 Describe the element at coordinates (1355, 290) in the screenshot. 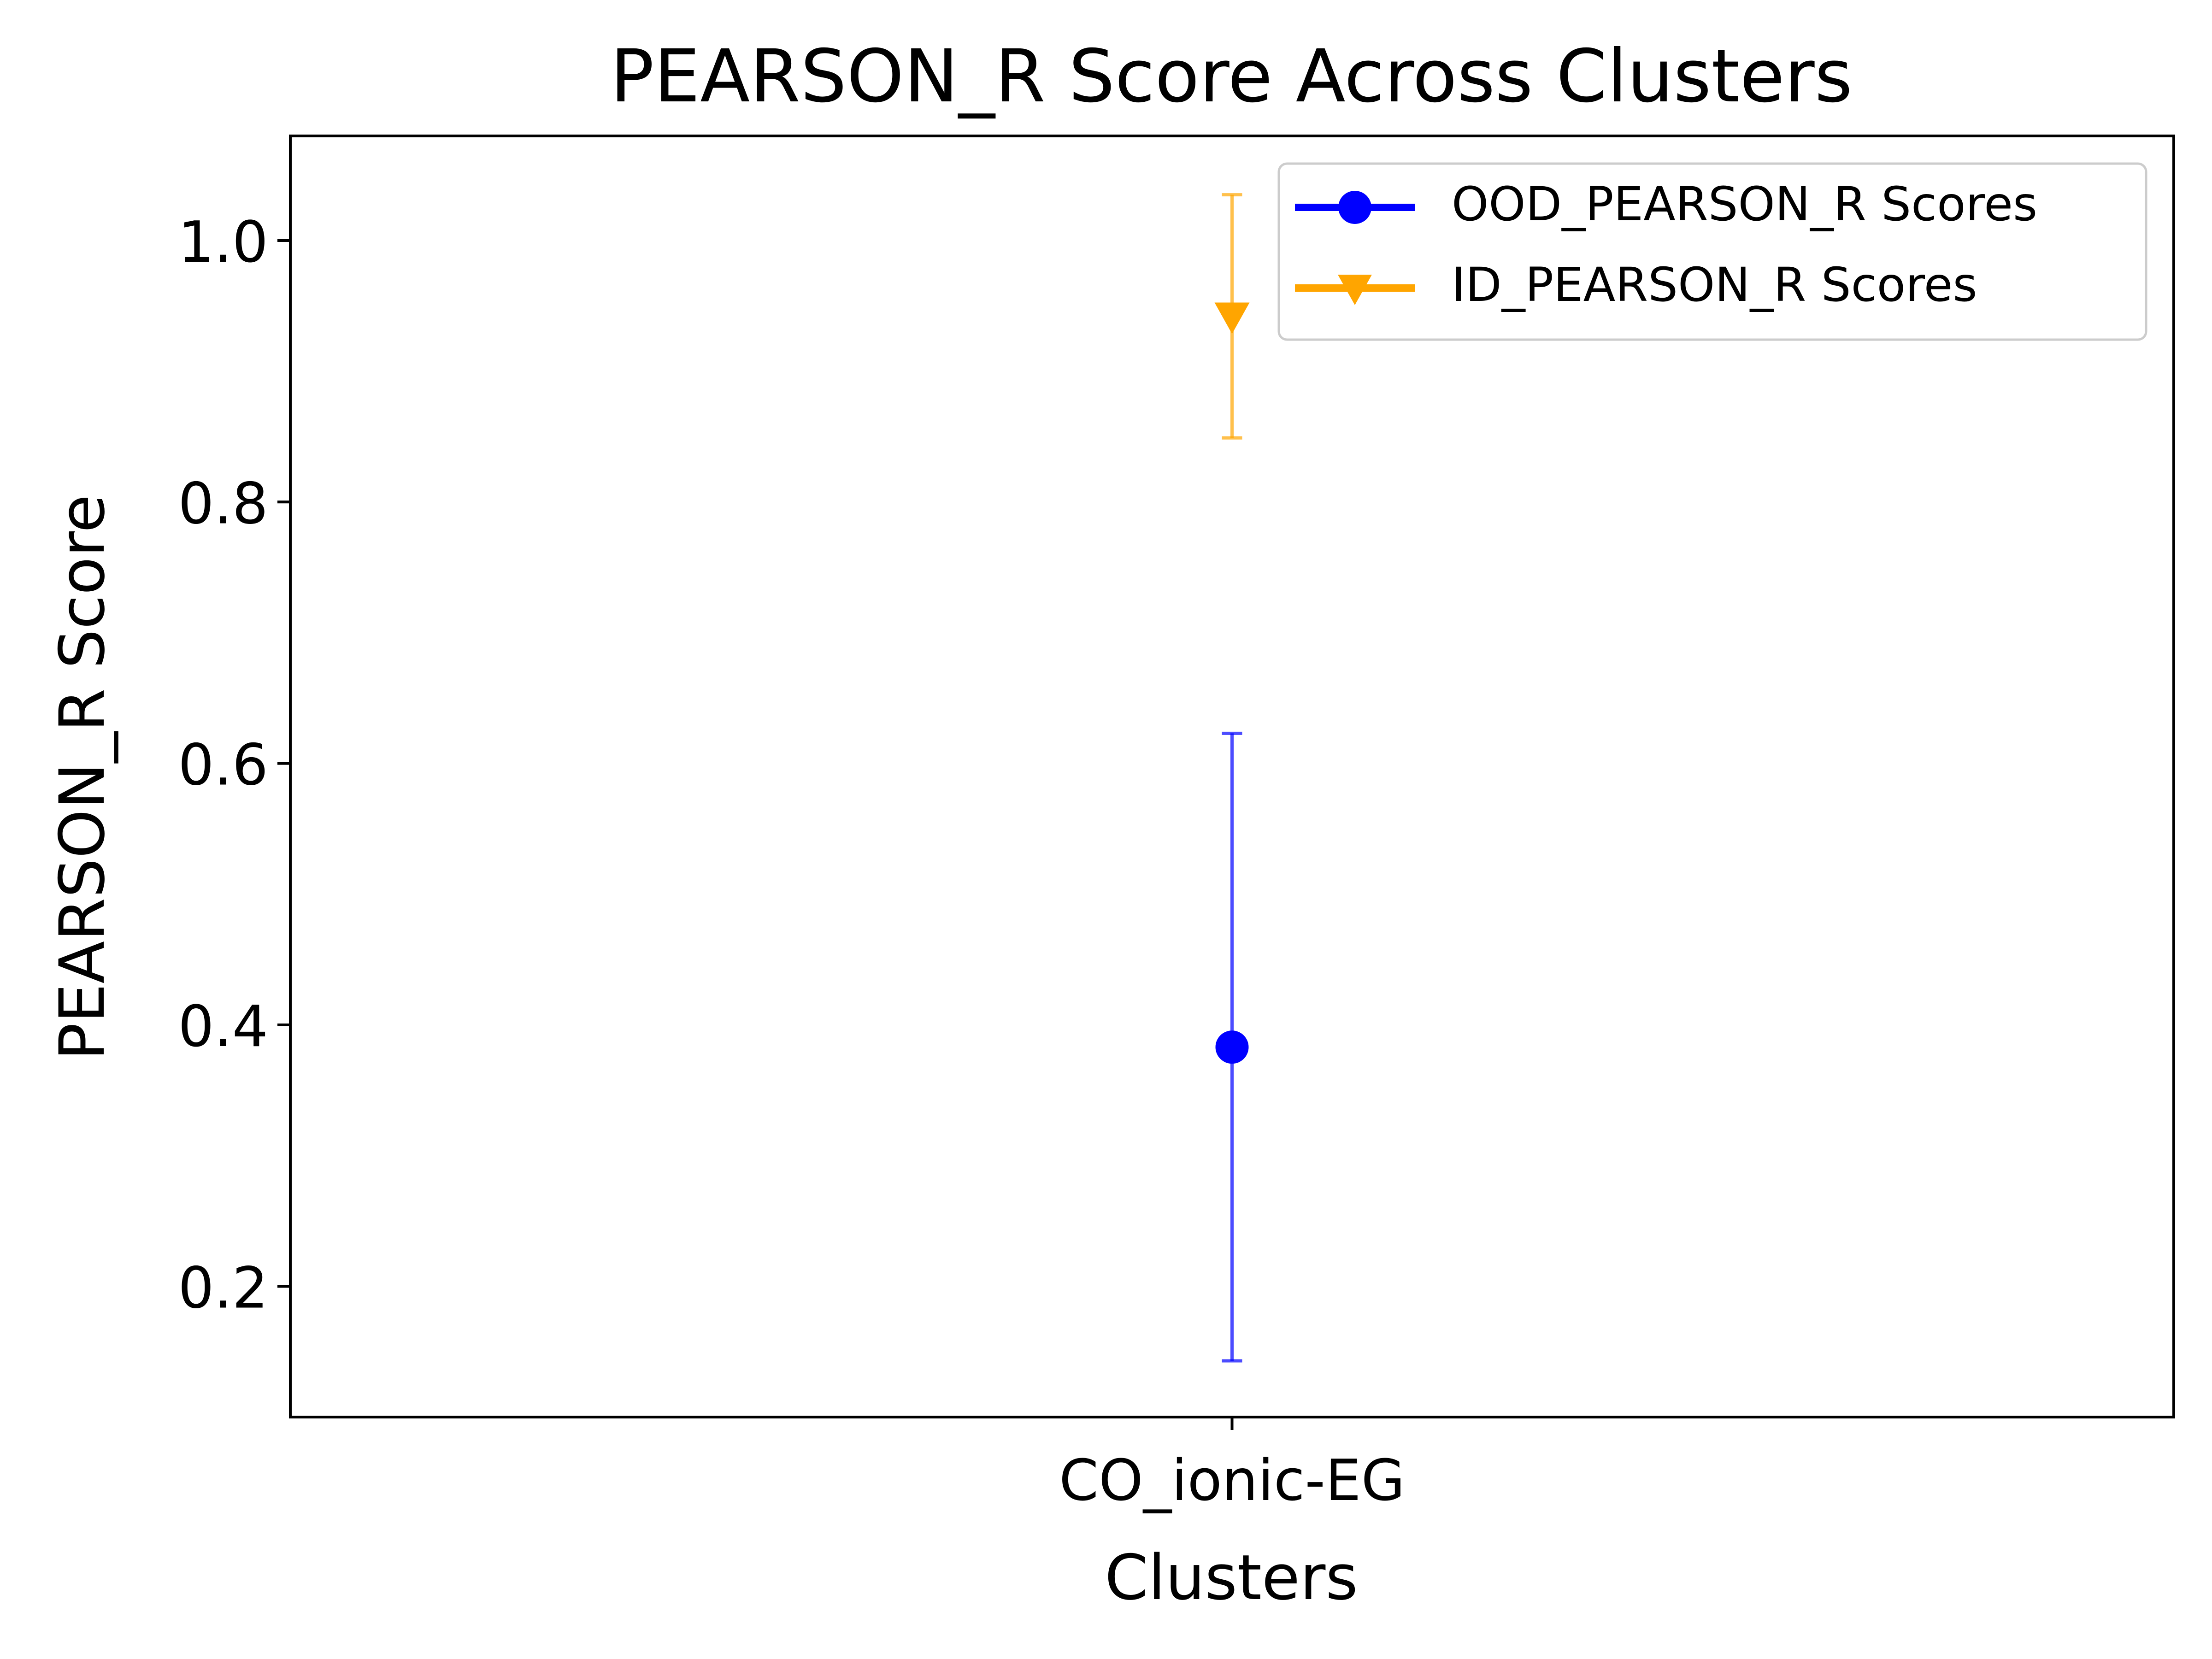

I see `legend-id-marker` at that location.